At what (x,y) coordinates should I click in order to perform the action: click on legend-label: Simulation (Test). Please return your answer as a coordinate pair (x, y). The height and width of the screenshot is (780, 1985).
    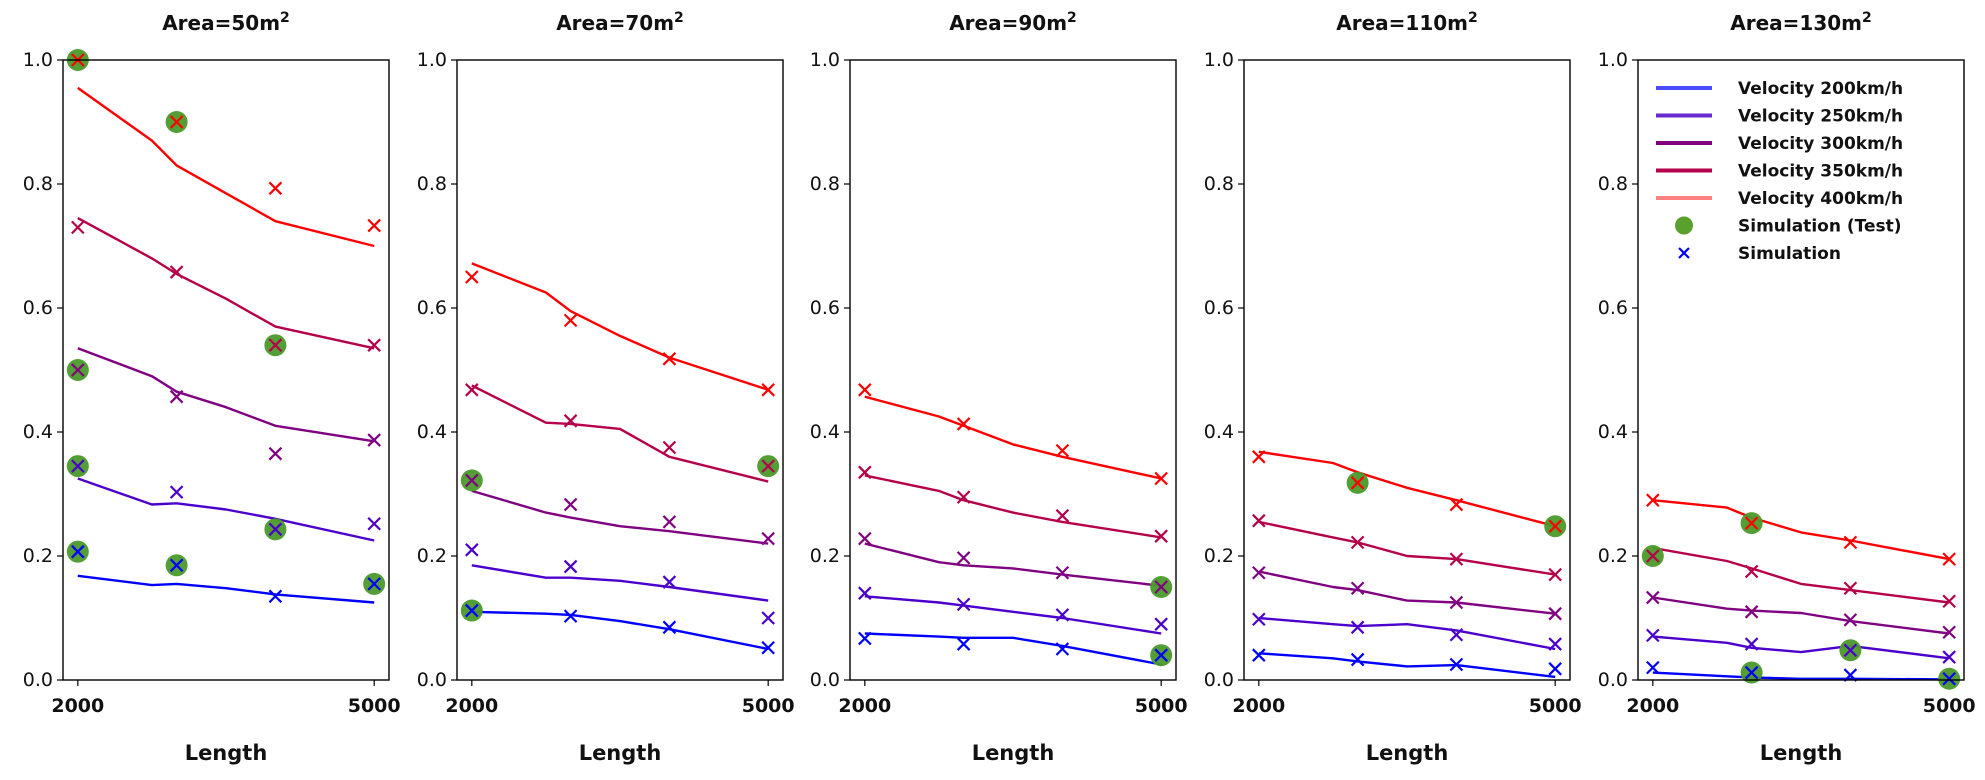
    Looking at the image, I should click on (1820, 227).